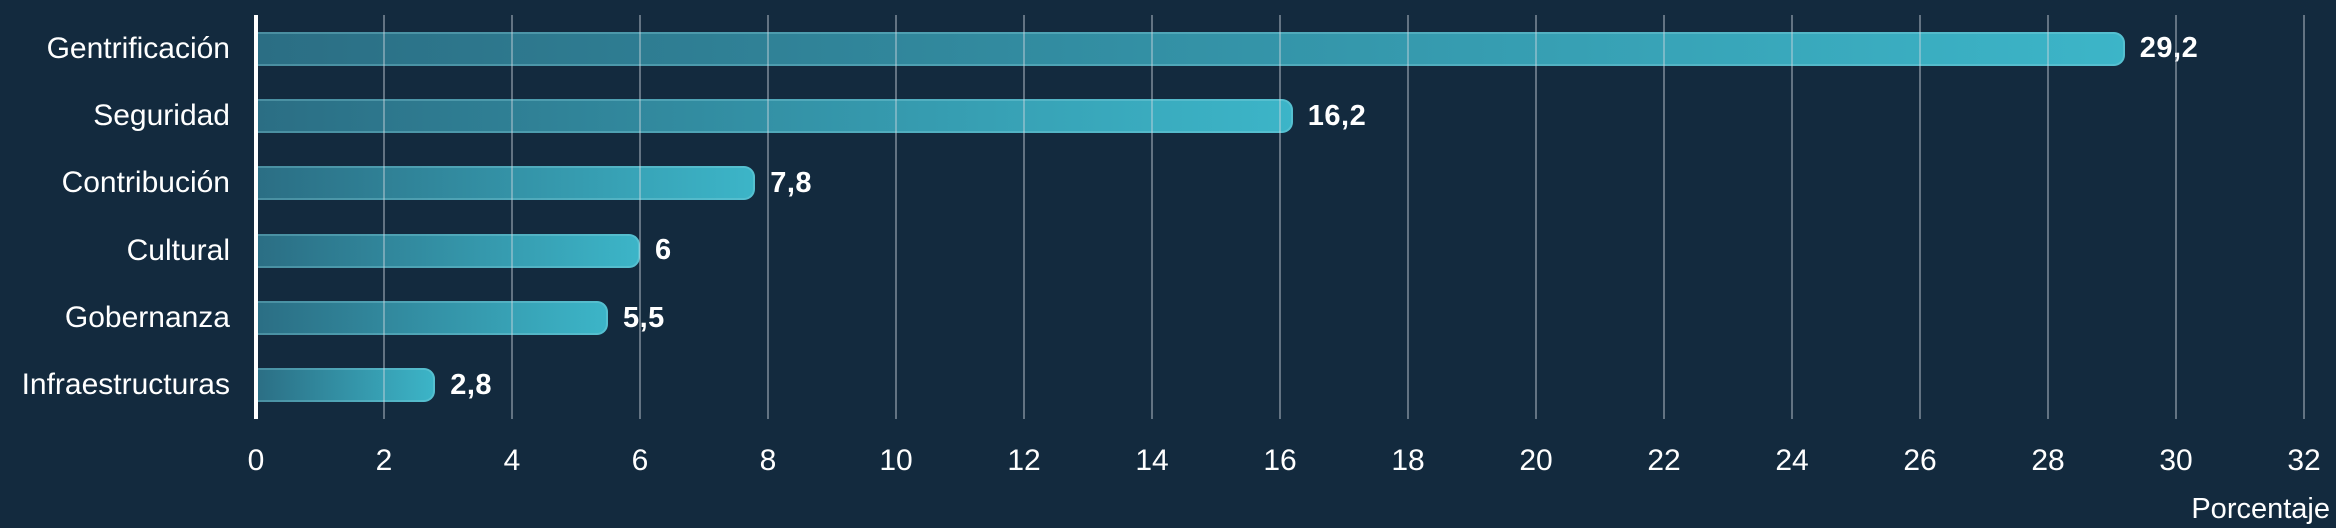 This screenshot has width=2336, height=528. I want to click on x-tick-label: 26, so click(1920, 460).